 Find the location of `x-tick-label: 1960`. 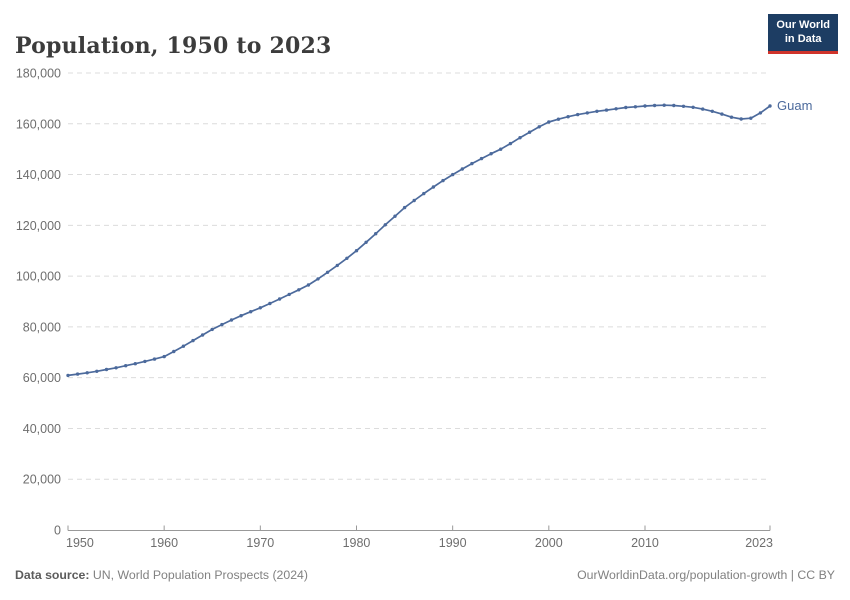

x-tick-label: 1960 is located at coordinates (164, 543).